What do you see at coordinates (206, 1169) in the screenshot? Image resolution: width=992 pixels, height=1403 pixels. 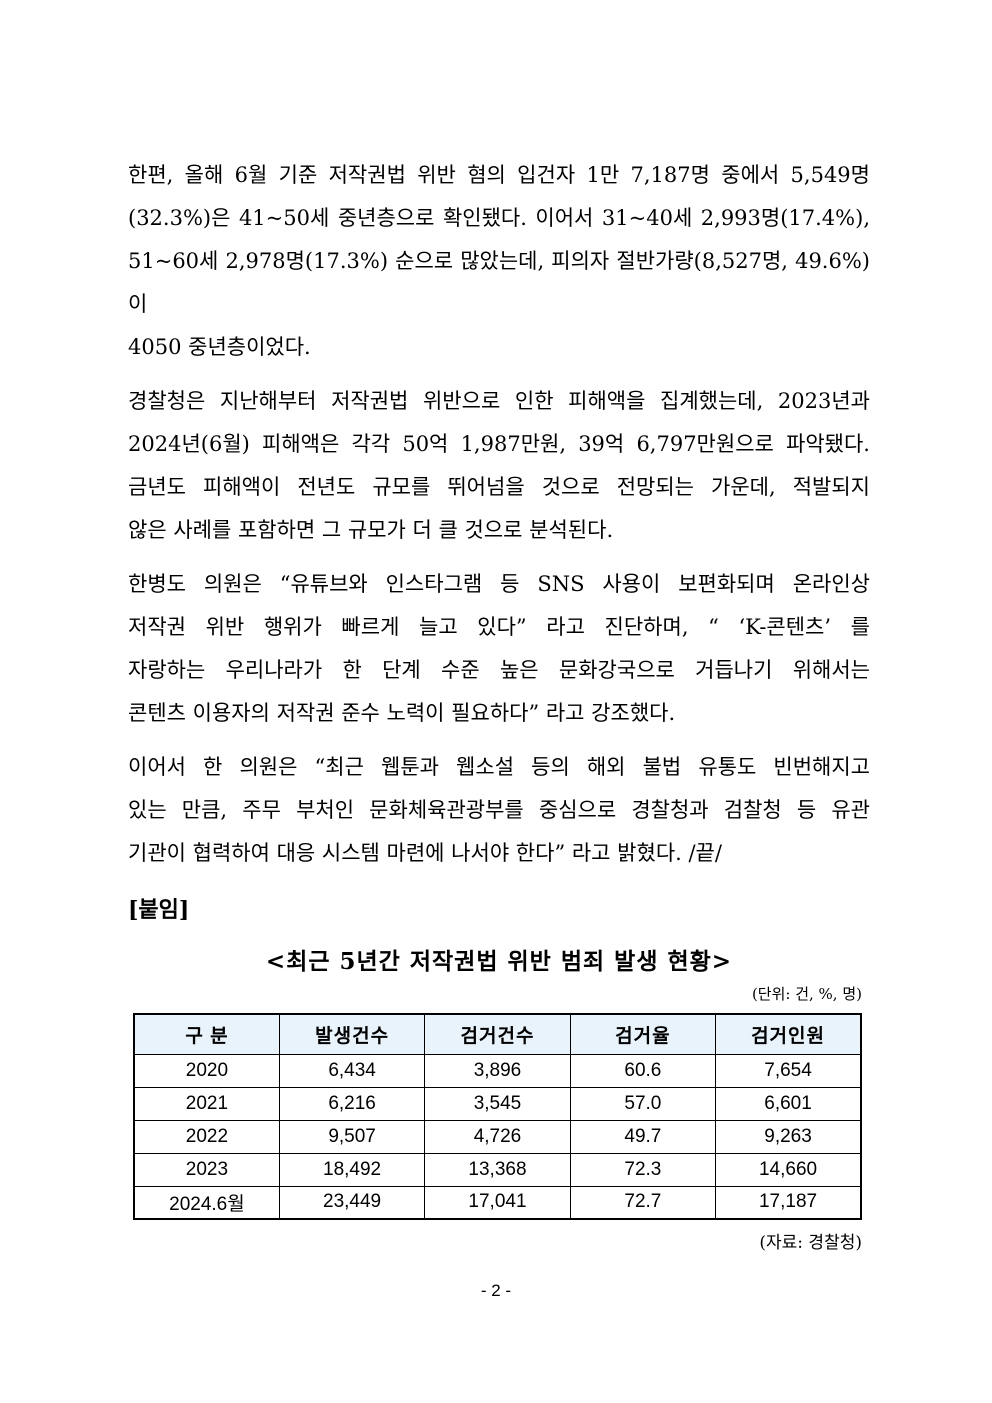 I see `cell-year: 2023` at bounding box center [206, 1169].